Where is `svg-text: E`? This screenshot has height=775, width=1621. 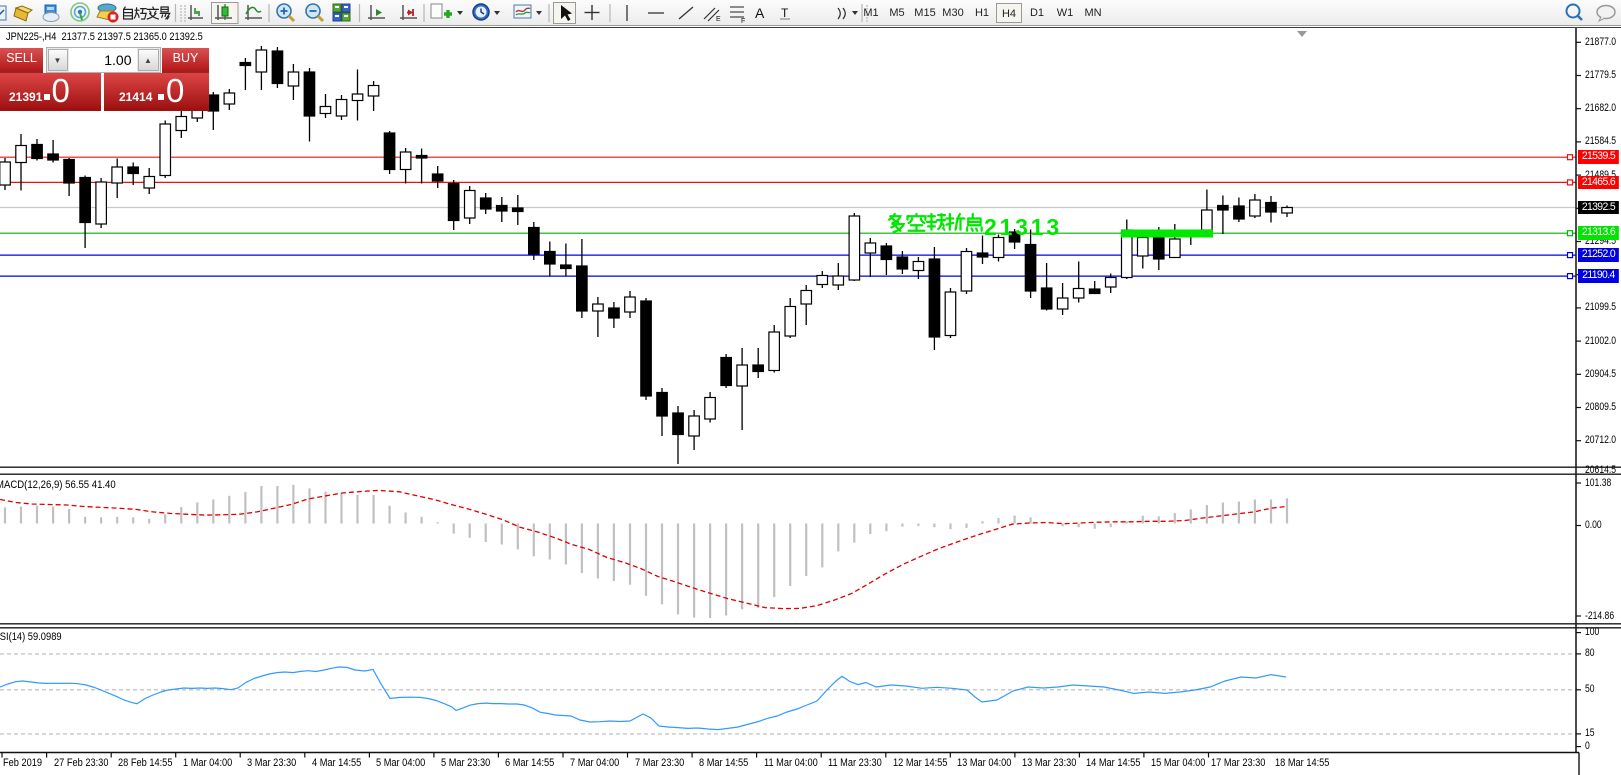 svg-text: E is located at coordinates (718, 19).